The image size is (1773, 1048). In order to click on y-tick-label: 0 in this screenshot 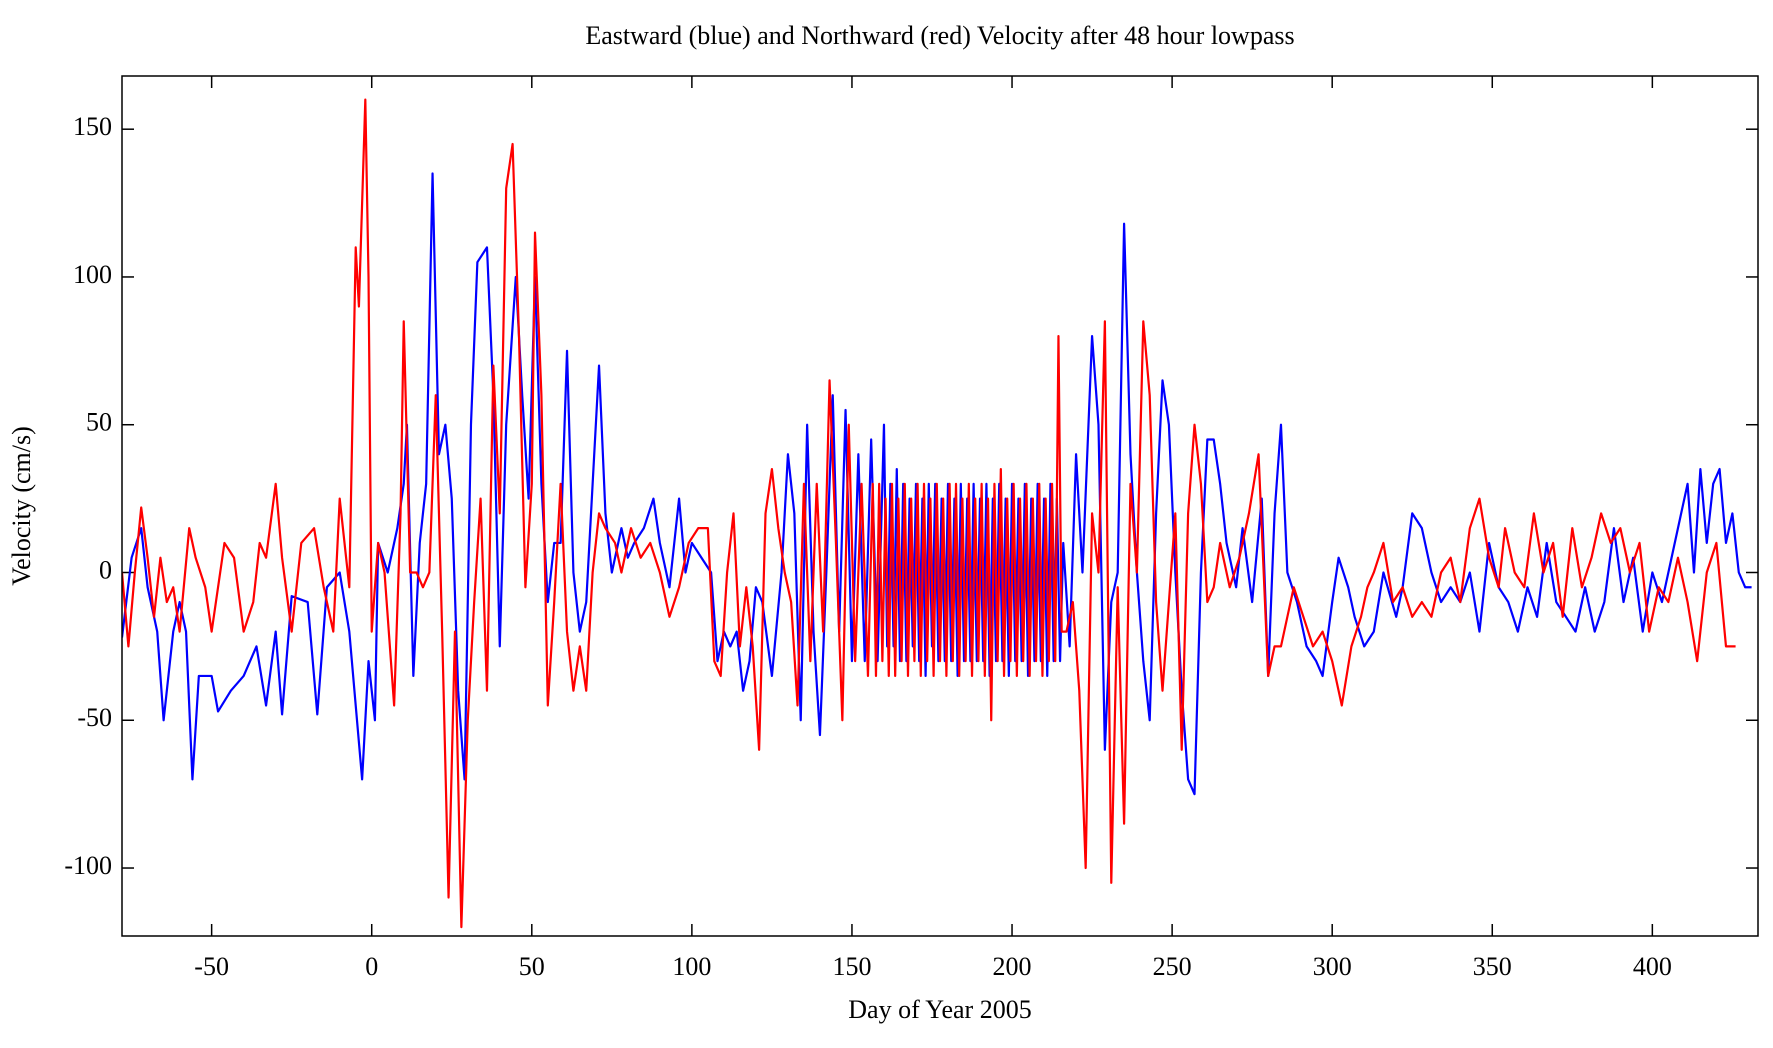, I will do `click(105, 569)`.